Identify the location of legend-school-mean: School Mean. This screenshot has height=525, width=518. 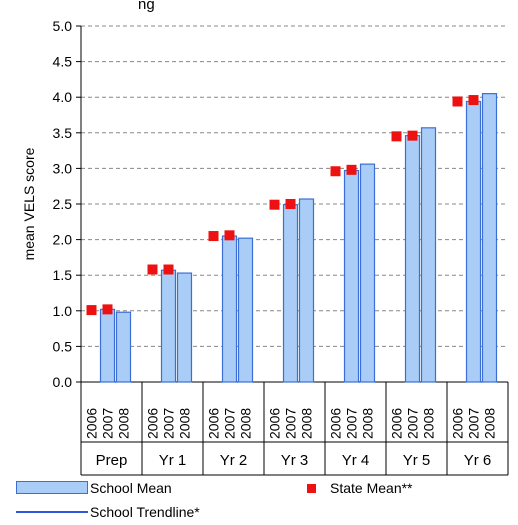
(94, 488).